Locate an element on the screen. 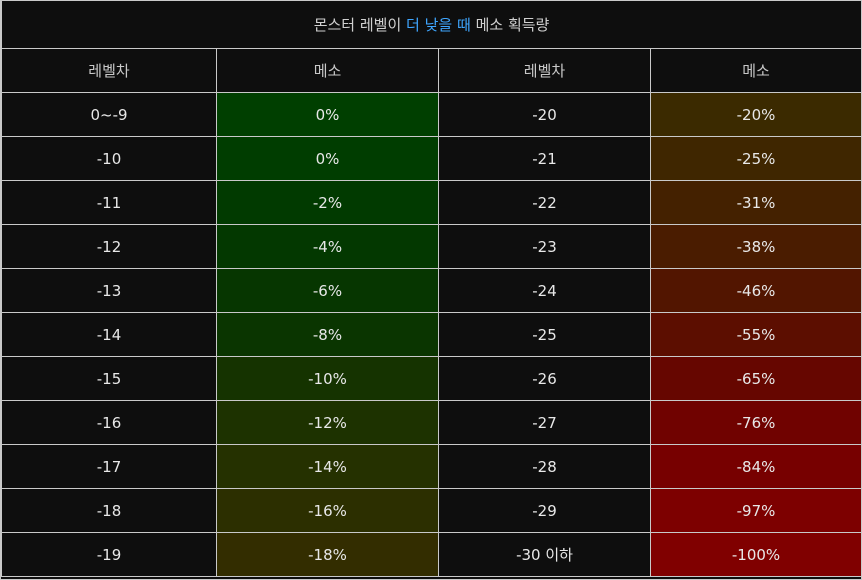 This screenshot has height=580, width=862. meso-cell-left: -8% is located at coordinates (327, 334).